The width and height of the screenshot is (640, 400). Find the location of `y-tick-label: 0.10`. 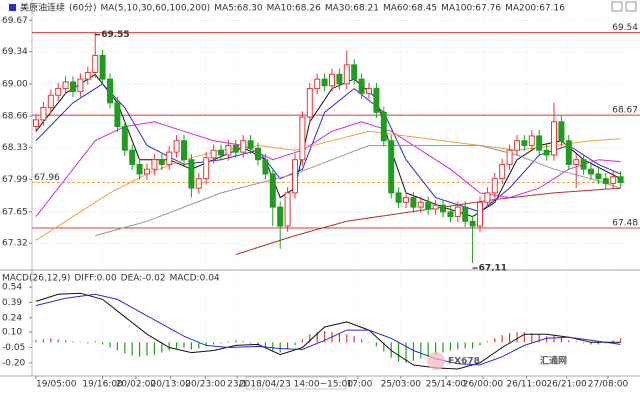

y-tick-label: 0.10 is located at coordinates (12, 333).